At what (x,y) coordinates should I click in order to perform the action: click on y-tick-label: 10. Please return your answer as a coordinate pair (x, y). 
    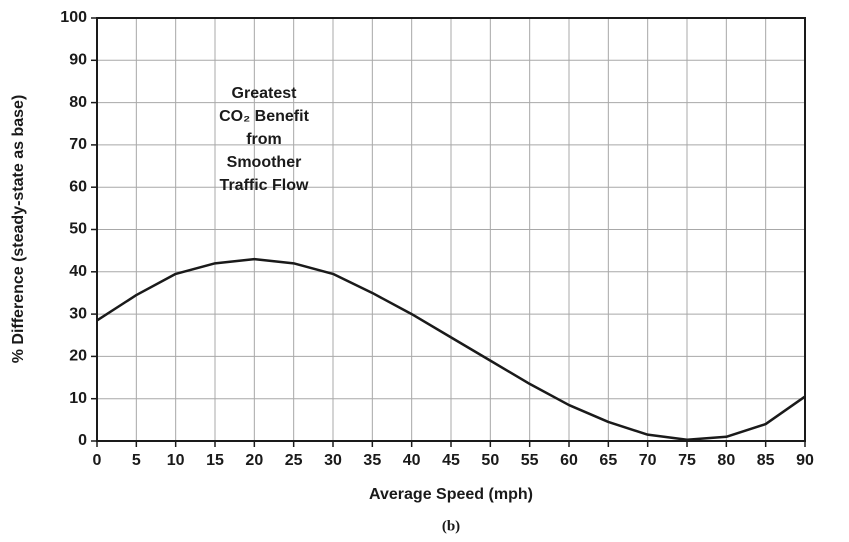
    Looking at the image, I should click on (78, 398).